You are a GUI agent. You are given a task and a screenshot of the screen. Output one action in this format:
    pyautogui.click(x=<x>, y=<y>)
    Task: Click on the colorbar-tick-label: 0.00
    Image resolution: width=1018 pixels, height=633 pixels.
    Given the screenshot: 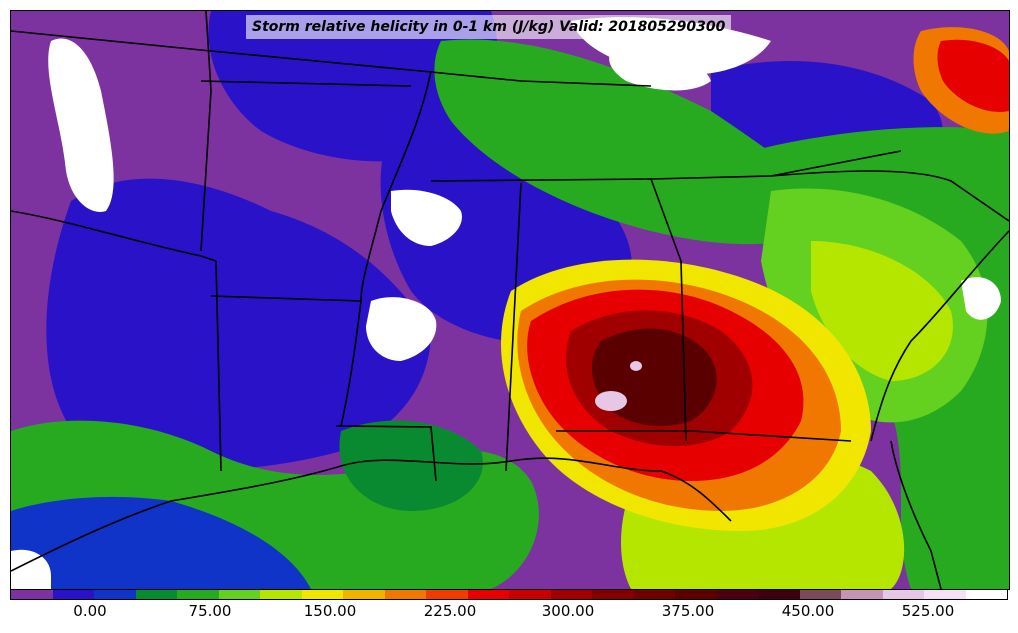 What is the action you would take?
    pyautogui.click(x=90, y=611)
    